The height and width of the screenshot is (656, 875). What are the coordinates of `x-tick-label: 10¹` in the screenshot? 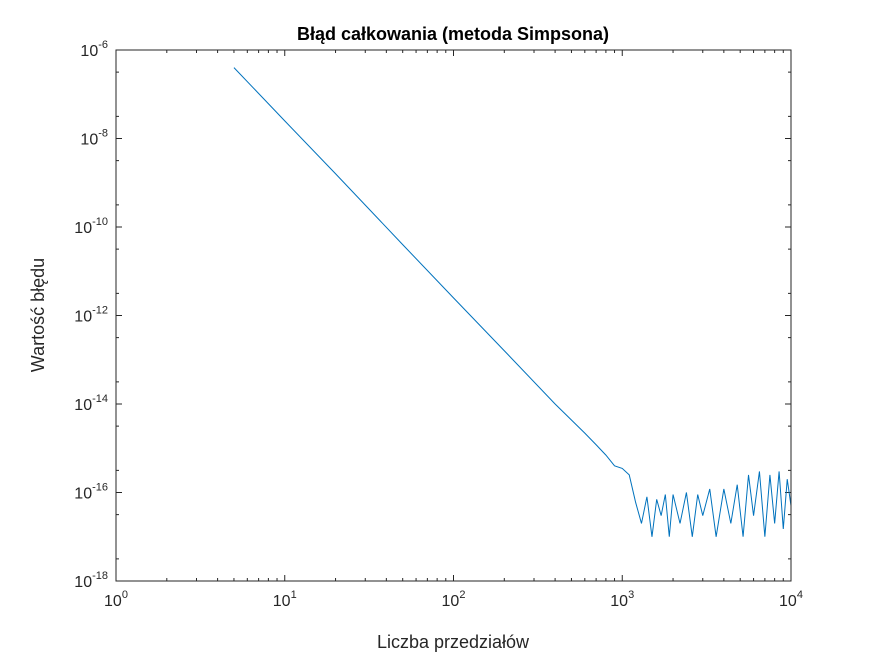 It's located at (285, 599).